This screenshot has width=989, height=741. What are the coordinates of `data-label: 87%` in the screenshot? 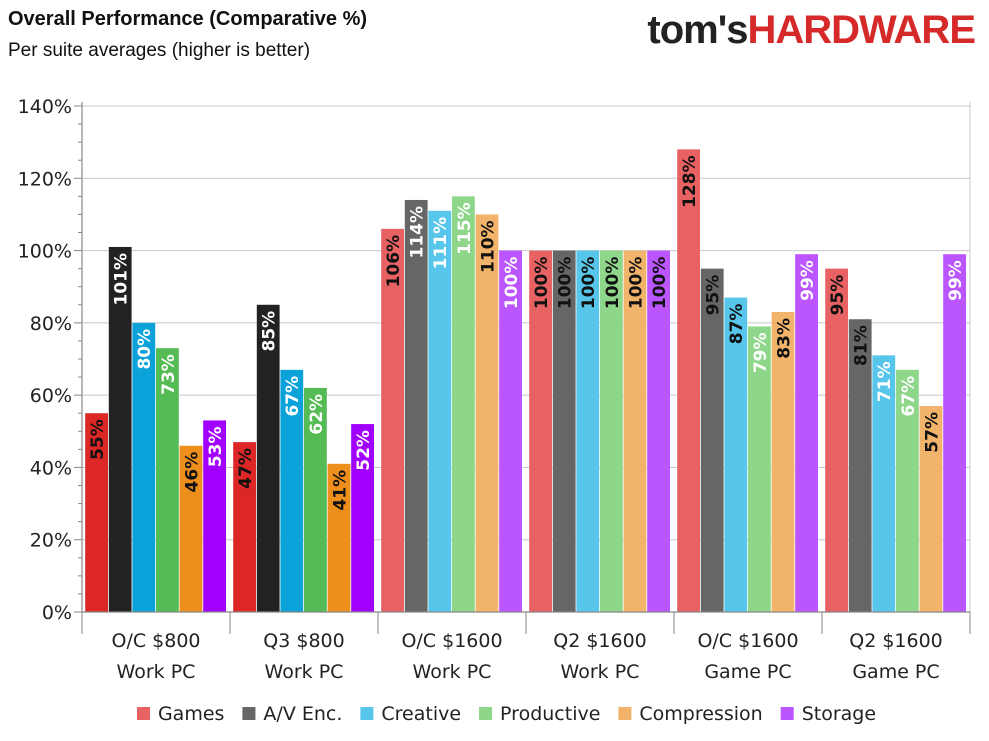 It's located at (737, 324).